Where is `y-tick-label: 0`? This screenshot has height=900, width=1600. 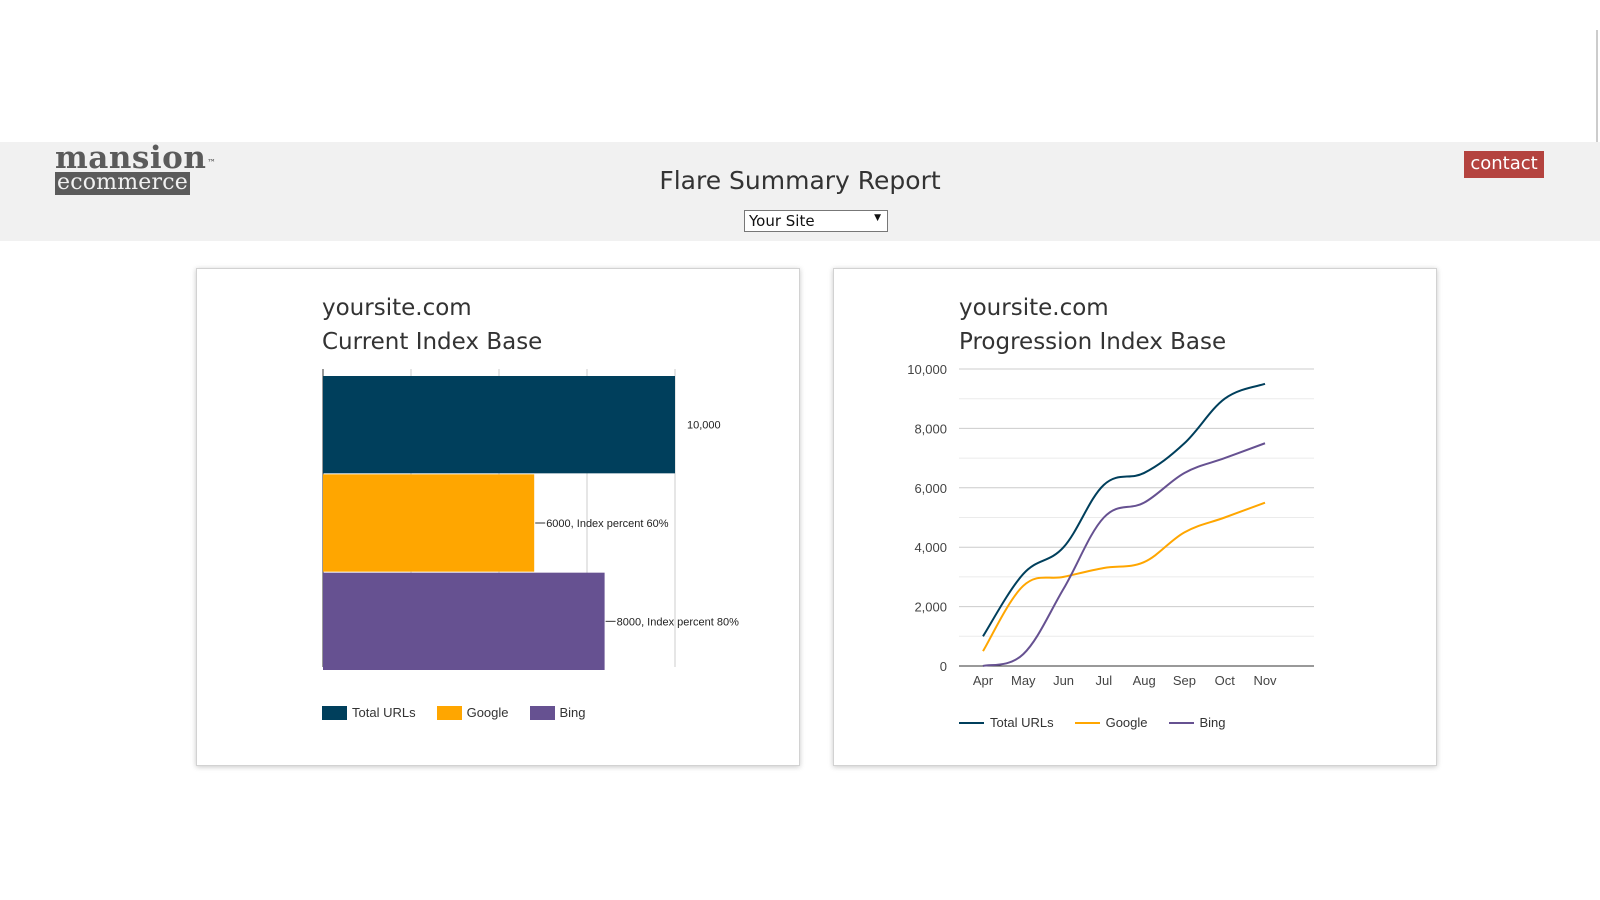
y-tick-label: 0 is located at coordinates (943, 666).